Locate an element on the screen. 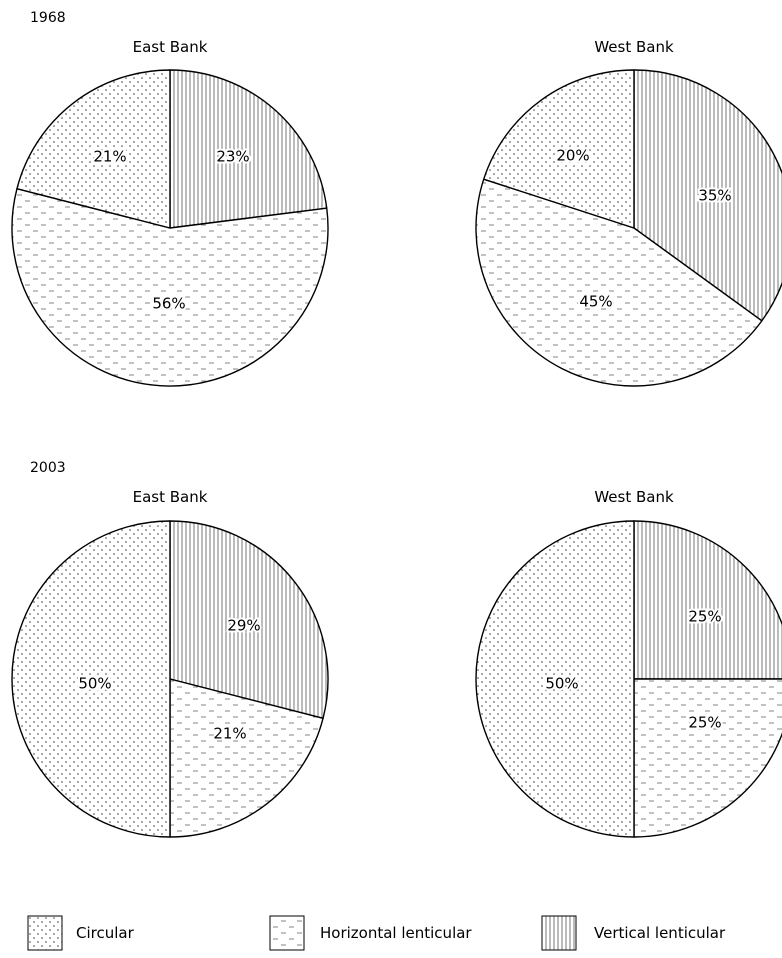 Image resolution: width=782 pixels, height=958 pixels. pie-label-1968-west-horizontal: 45% is located at coordinates (595, 302).